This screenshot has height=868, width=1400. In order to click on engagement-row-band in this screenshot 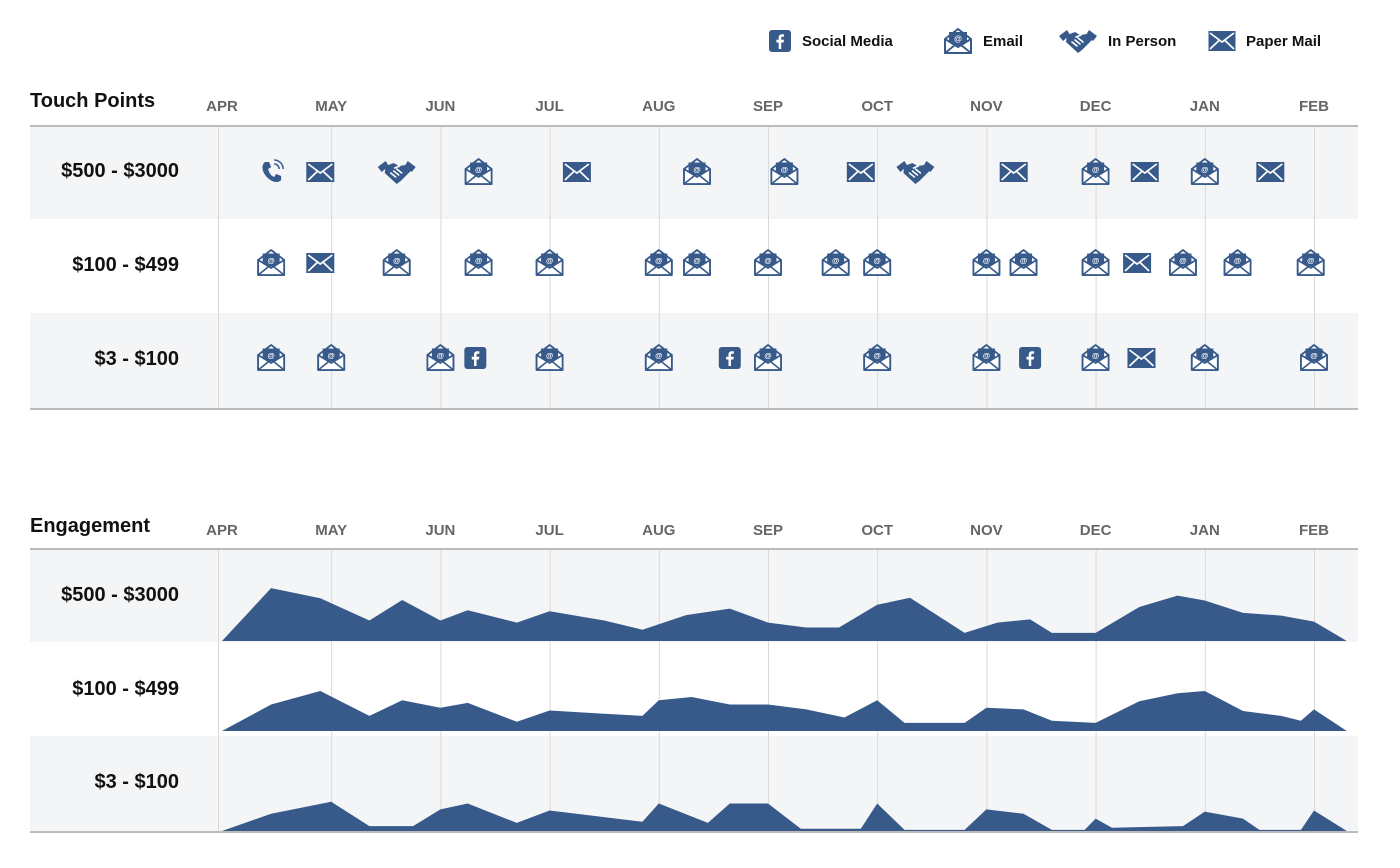, I will do `click(694, 784)`.